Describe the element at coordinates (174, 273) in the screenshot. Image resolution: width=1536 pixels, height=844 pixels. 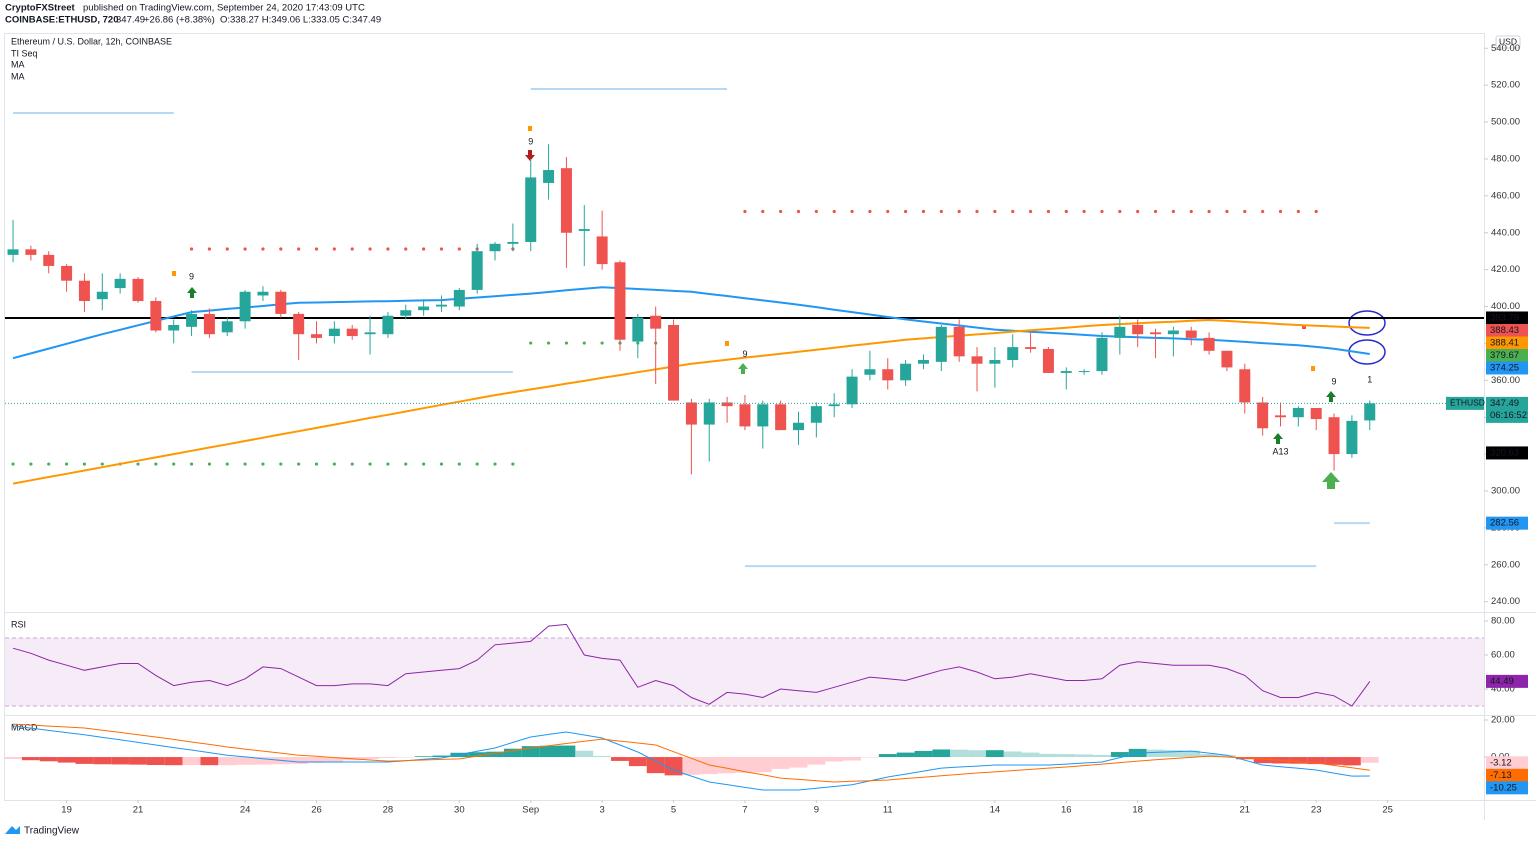
I see `seq-icon` at that location.